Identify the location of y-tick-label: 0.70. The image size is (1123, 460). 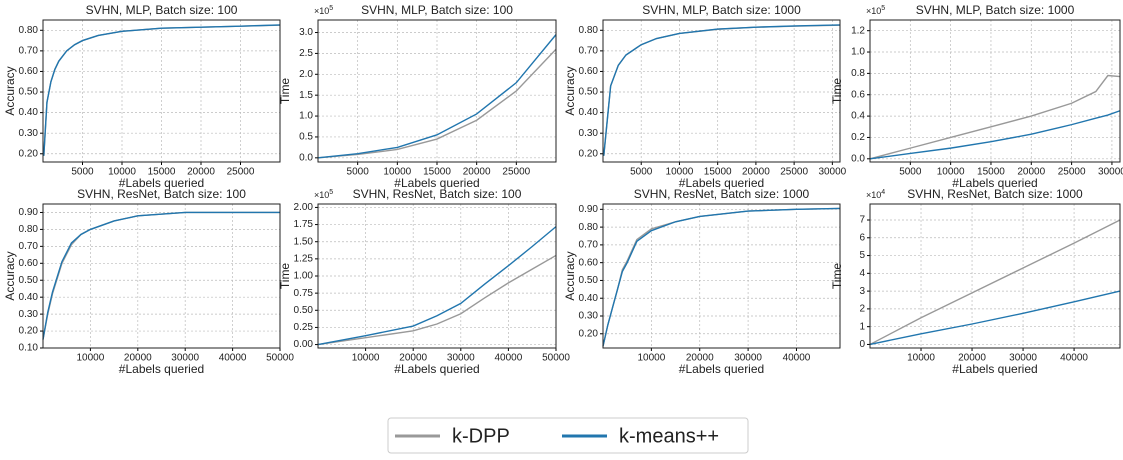
(29, 51).